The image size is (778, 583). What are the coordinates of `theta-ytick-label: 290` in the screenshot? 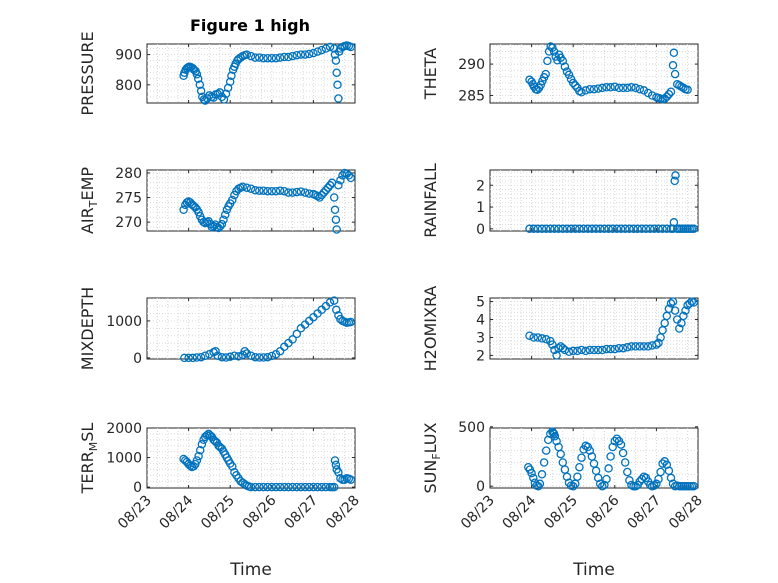 It's located at (471, 65).